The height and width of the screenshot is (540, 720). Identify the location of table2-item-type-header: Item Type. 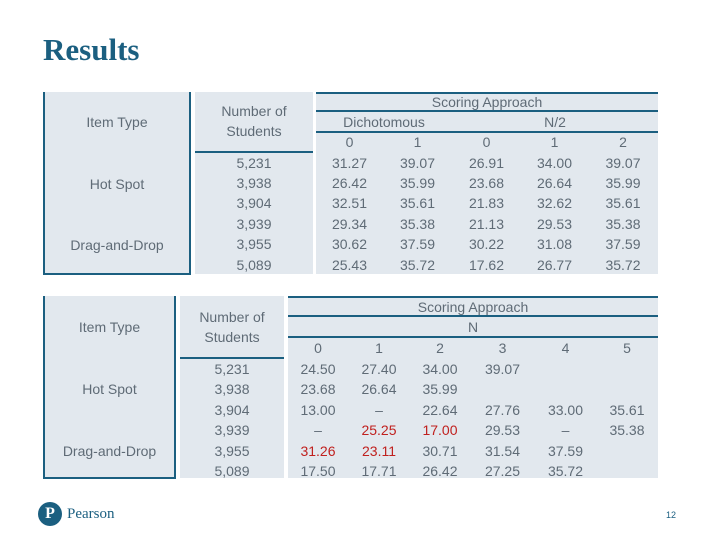
(109, 327).